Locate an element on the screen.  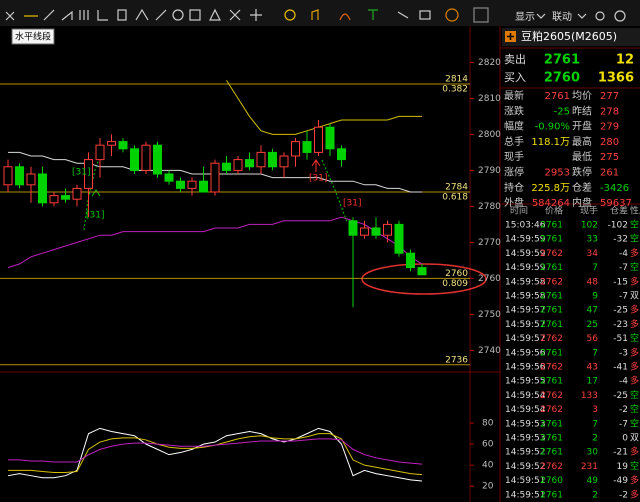
stat-label: 开盘 is located at coordinates (582, 126).